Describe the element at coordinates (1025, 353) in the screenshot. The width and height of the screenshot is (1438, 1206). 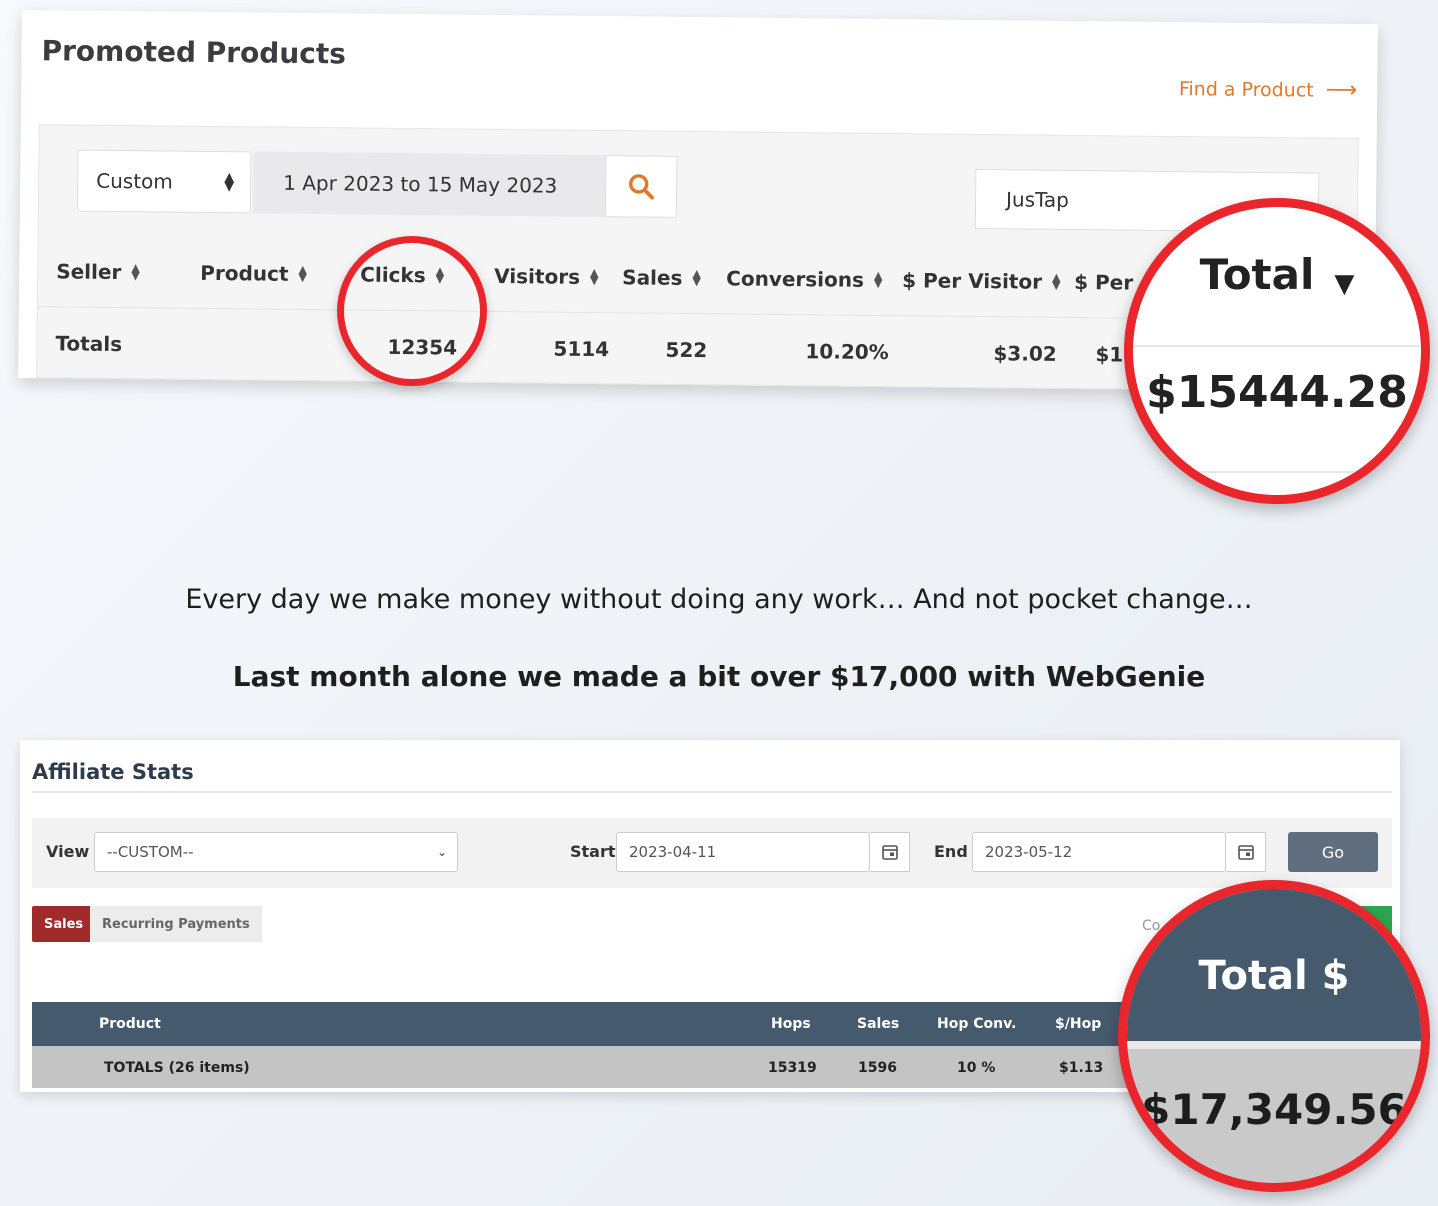
I see `totals-per-visitor: $3.02` at that location.